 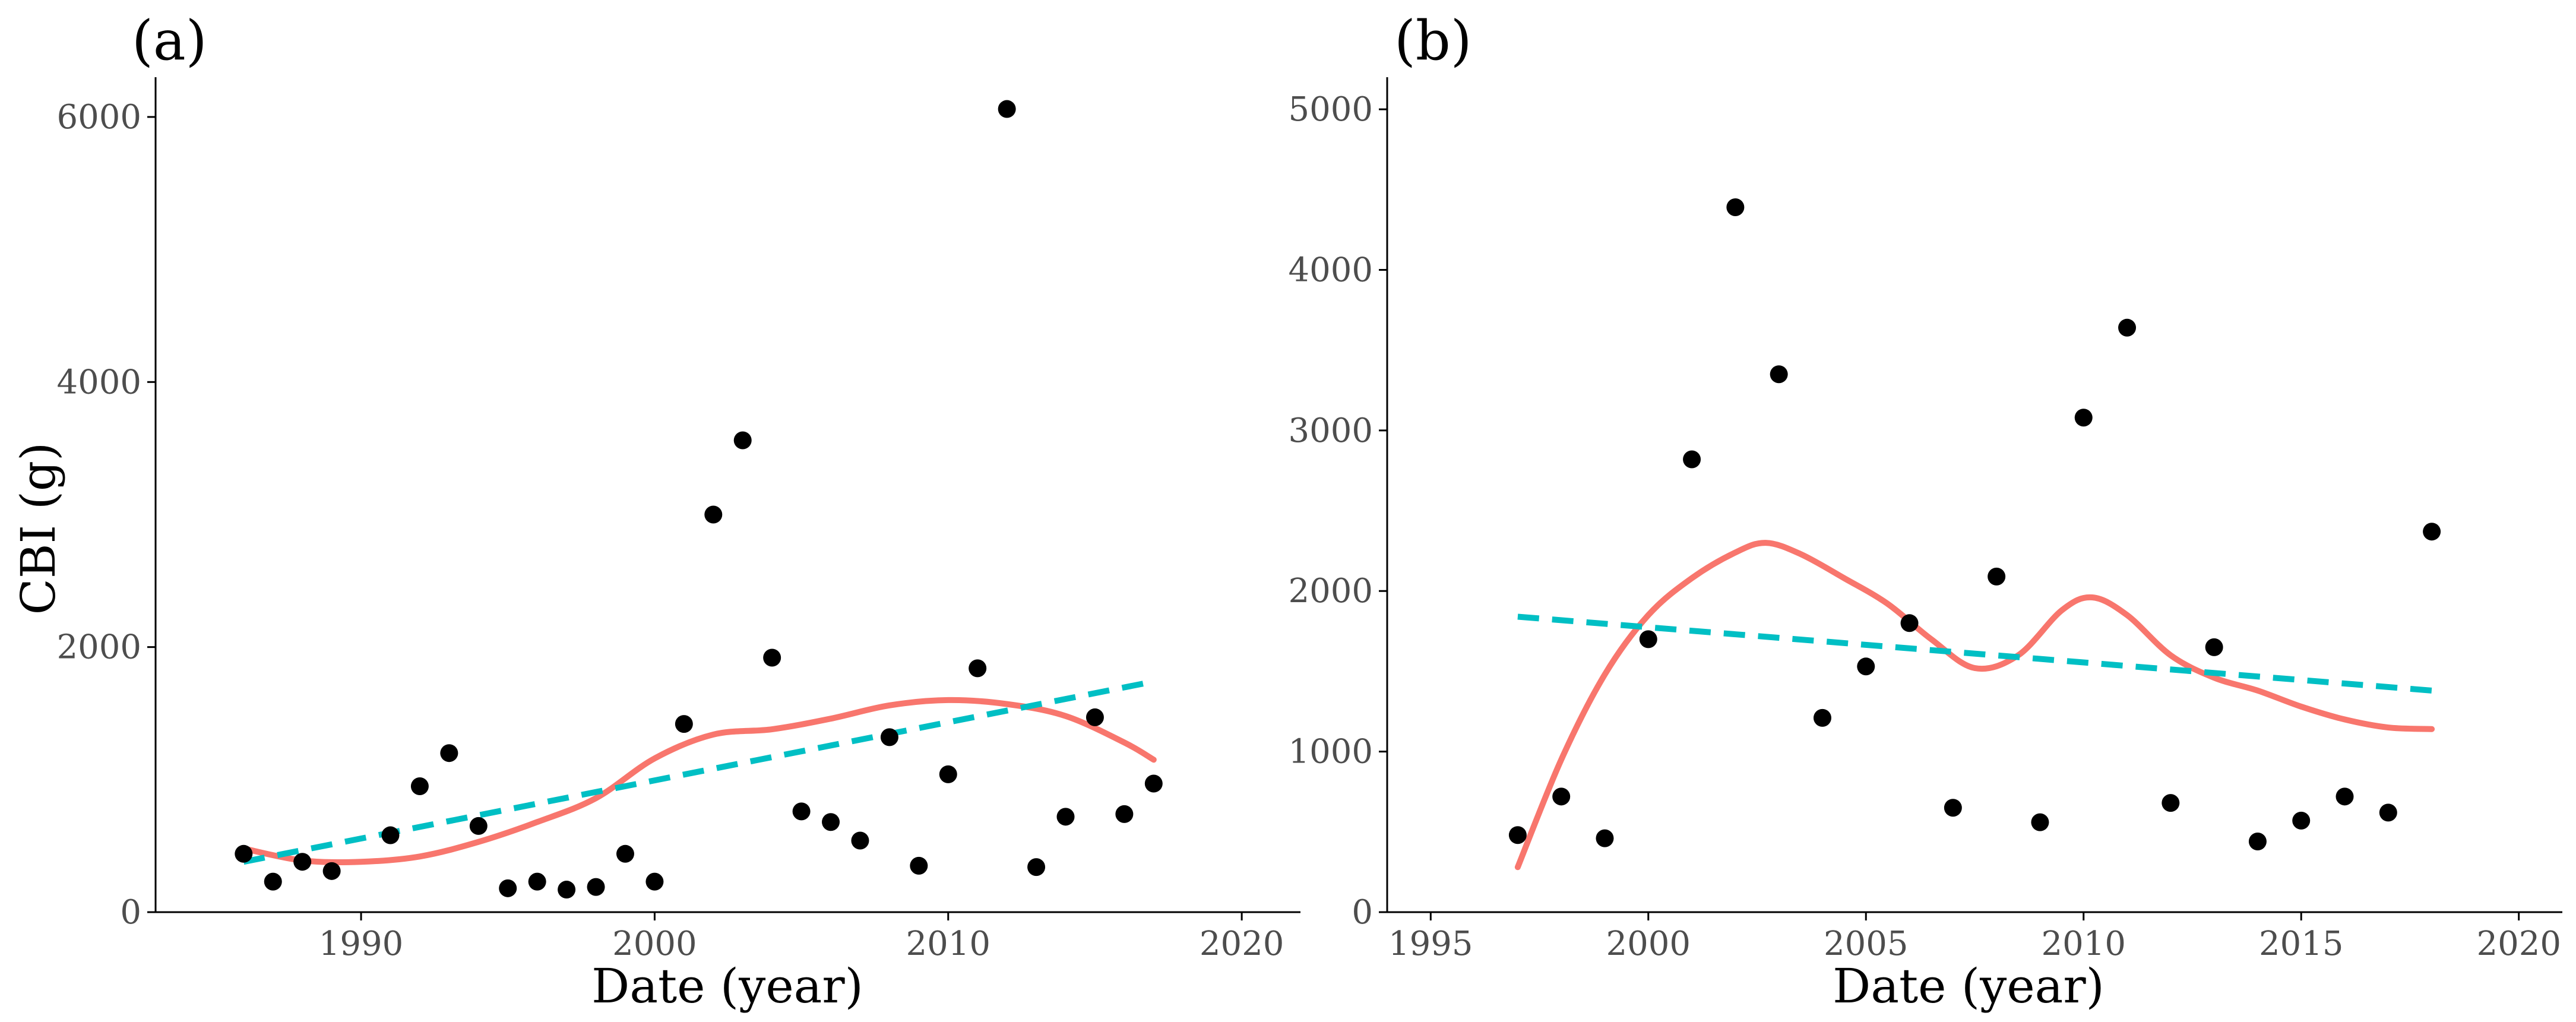 What do you see at coordinates (2301, 944) in the screenshot?
I see `panel-b-x-tick-label: 2015` at bounding box center [2301, 944].